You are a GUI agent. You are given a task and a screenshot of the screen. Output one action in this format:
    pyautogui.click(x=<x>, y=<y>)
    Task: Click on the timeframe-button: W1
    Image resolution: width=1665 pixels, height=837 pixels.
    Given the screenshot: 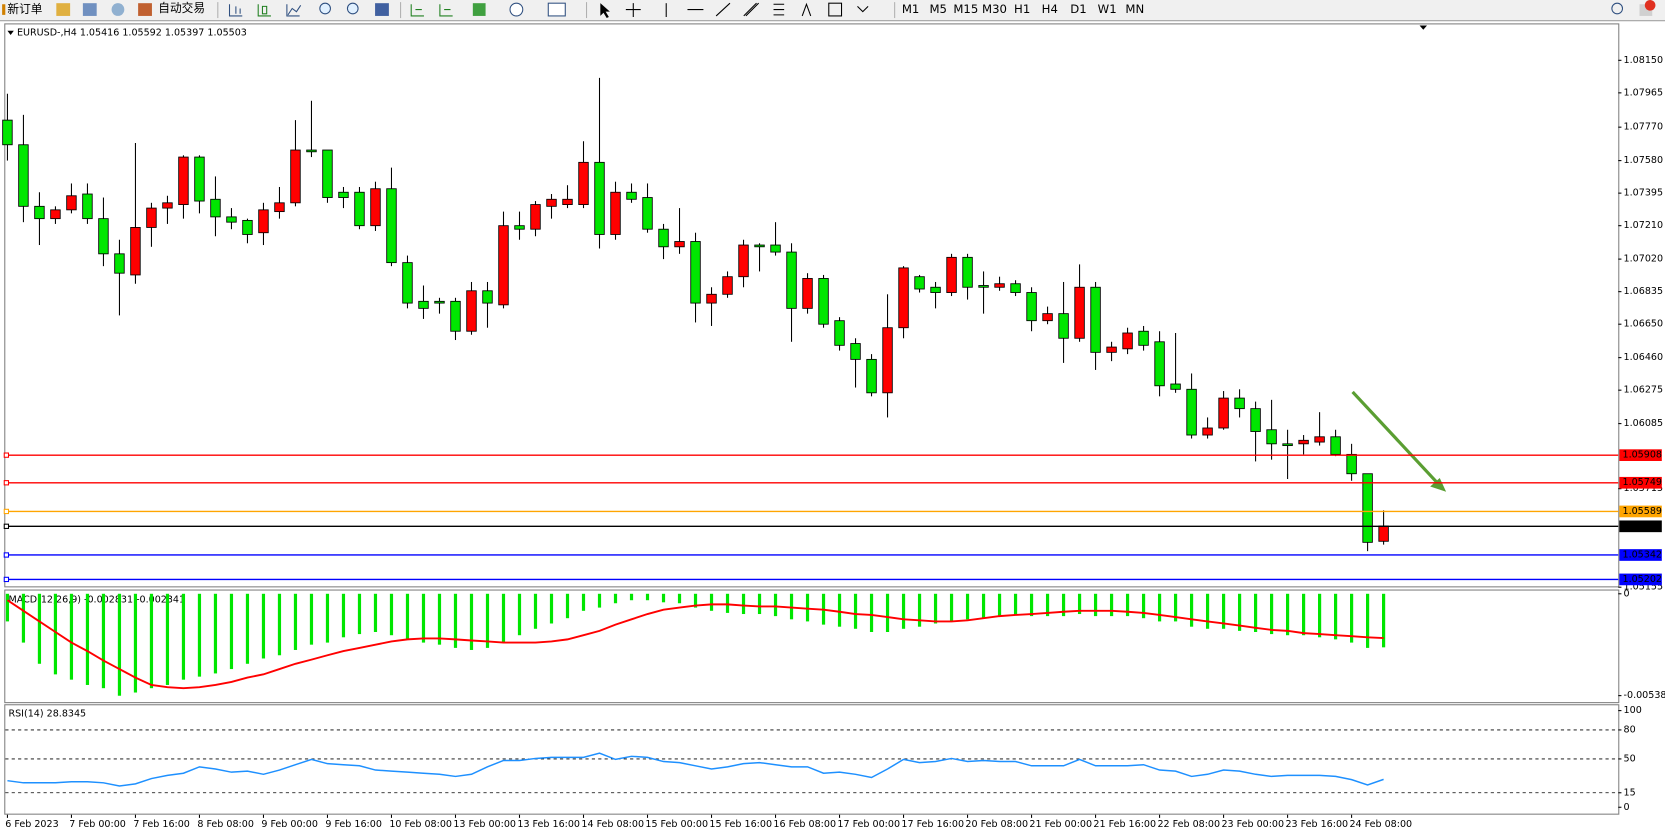 What is the action you would take?
    pyautogui.click(x=1107, y=9)
    